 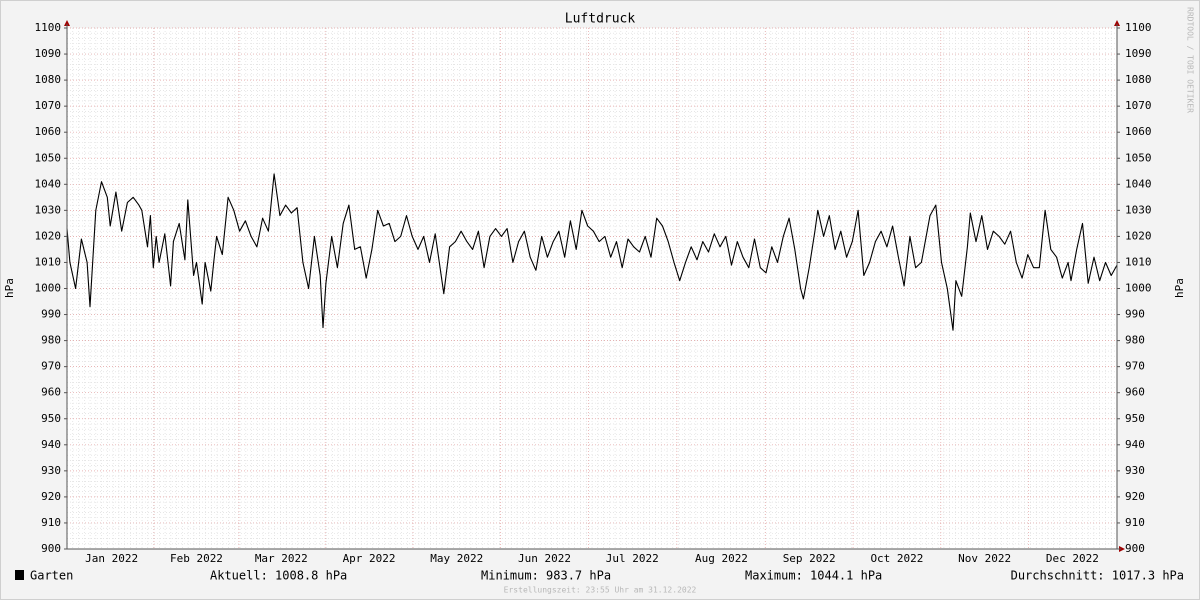 I want to click on y2-tick-label: 1040, so click(x=1138, y=183).